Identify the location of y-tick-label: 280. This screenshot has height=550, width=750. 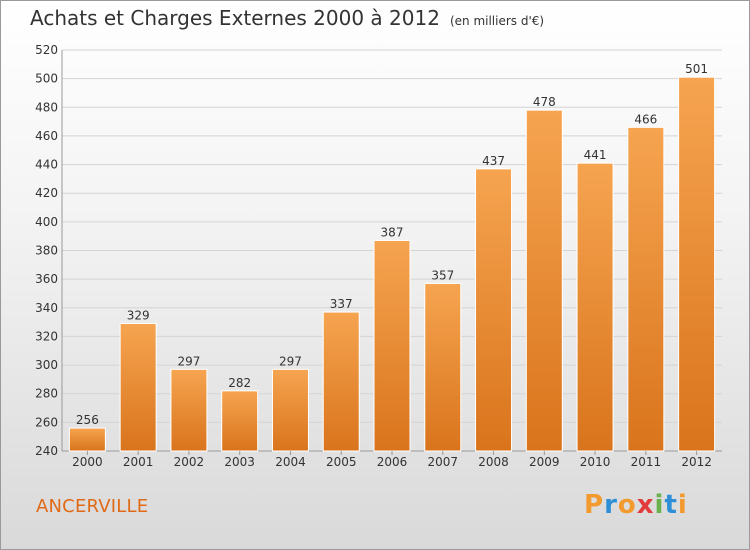
(46, 394).